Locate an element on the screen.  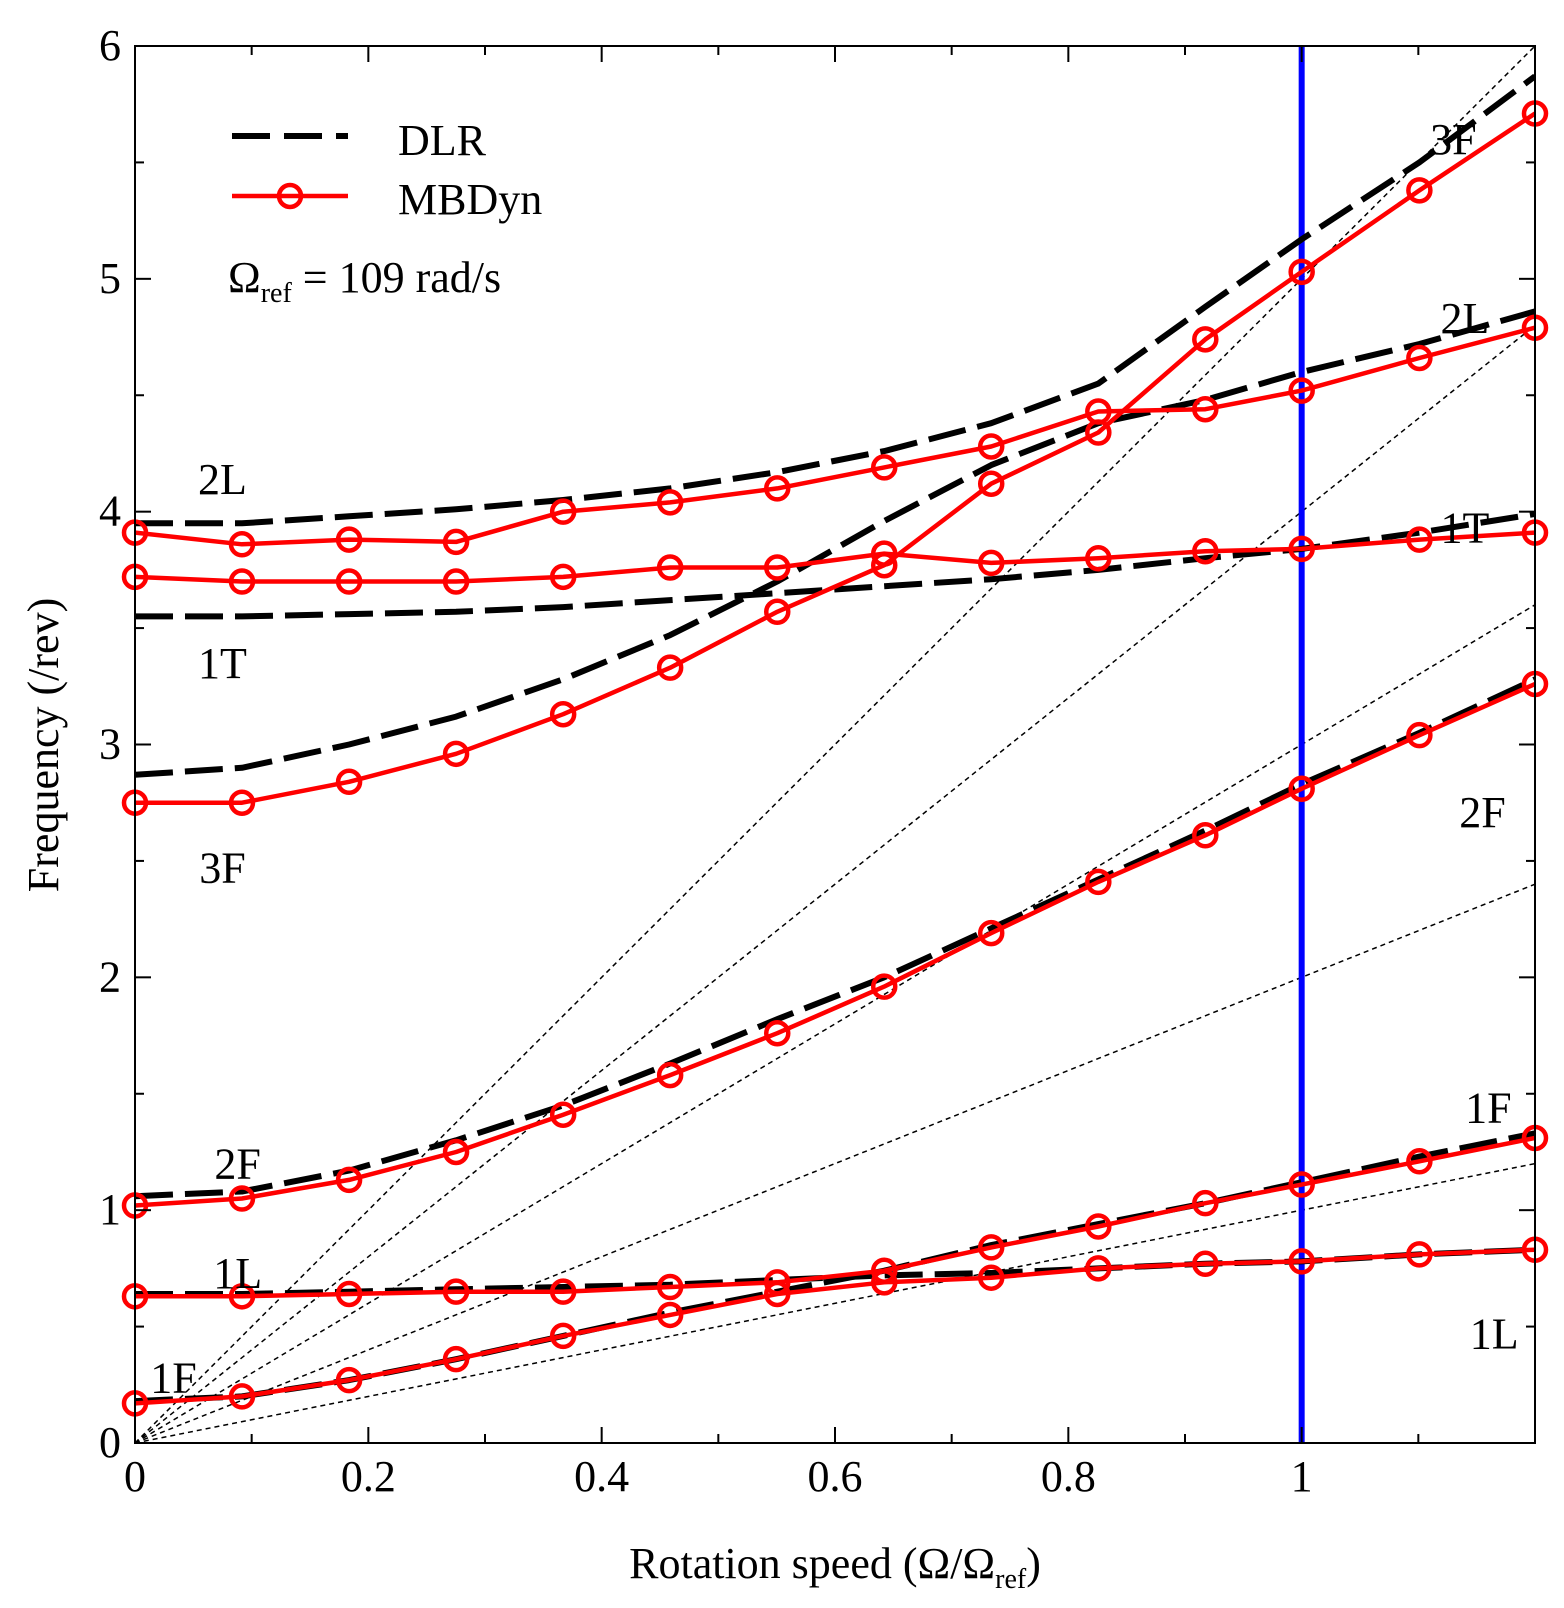
x-tick-labels: 0 0.2 0.4 0.6 0.8 1 is located at coordinates (718, 1476).